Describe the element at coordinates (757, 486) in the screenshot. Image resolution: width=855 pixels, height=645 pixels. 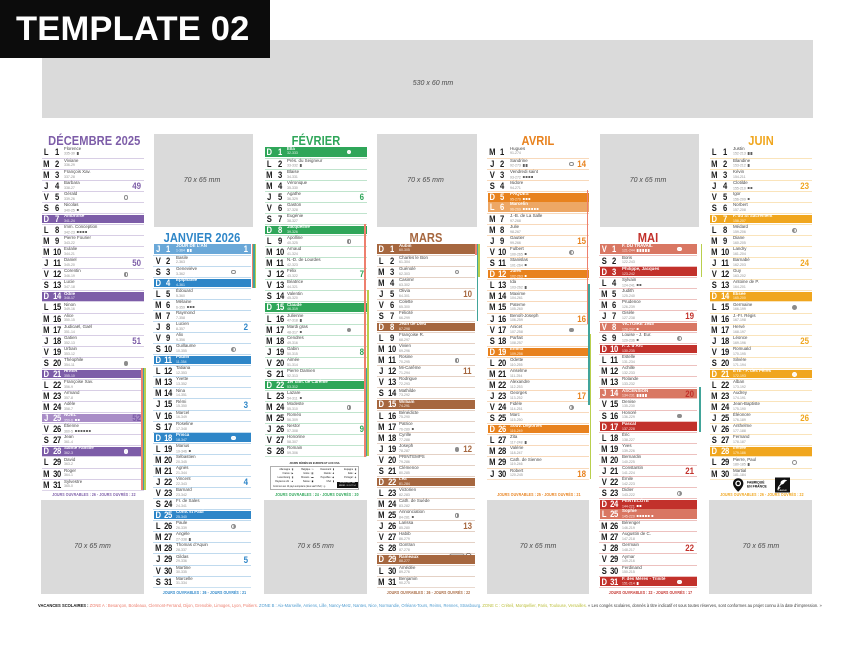
I see `svg-text: EN FRANCE` at that location.